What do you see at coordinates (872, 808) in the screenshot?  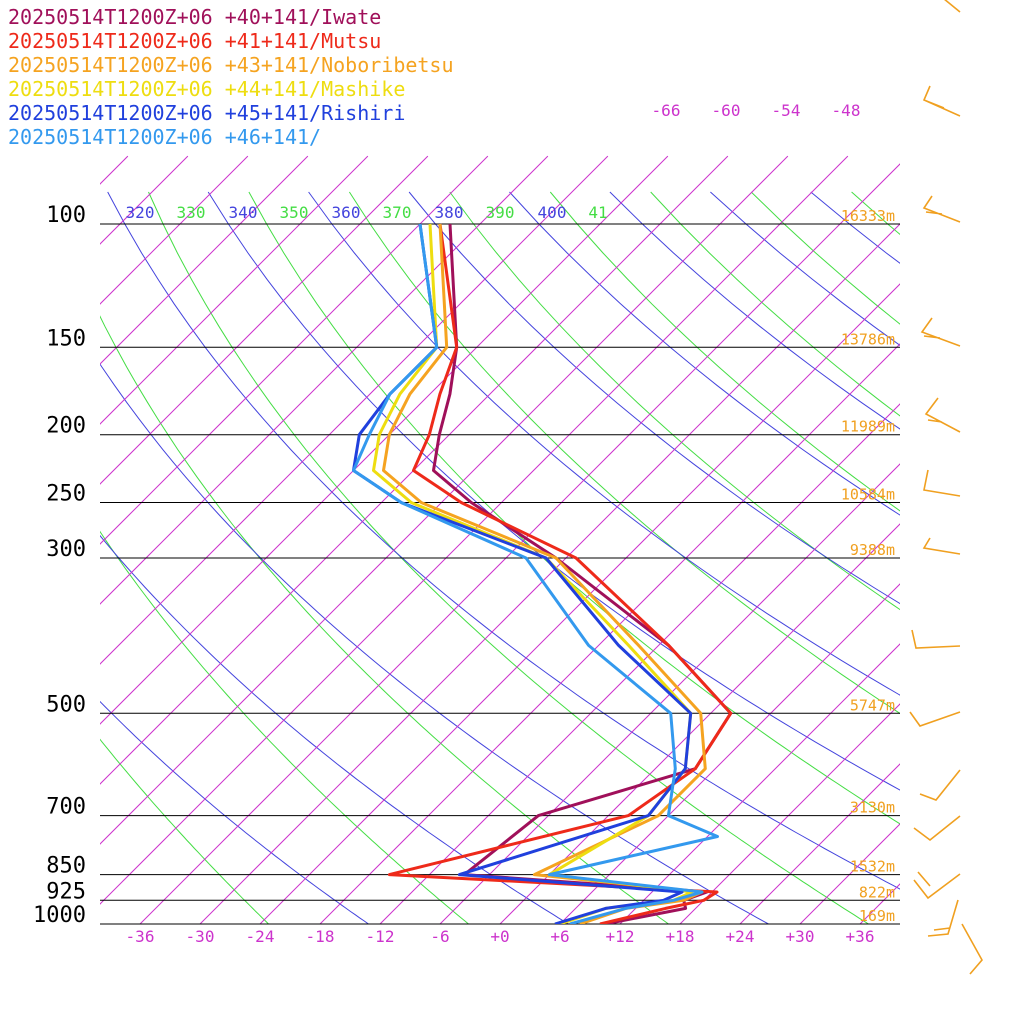 I see `height-label: 3130m` at bounding box center [872, 808].